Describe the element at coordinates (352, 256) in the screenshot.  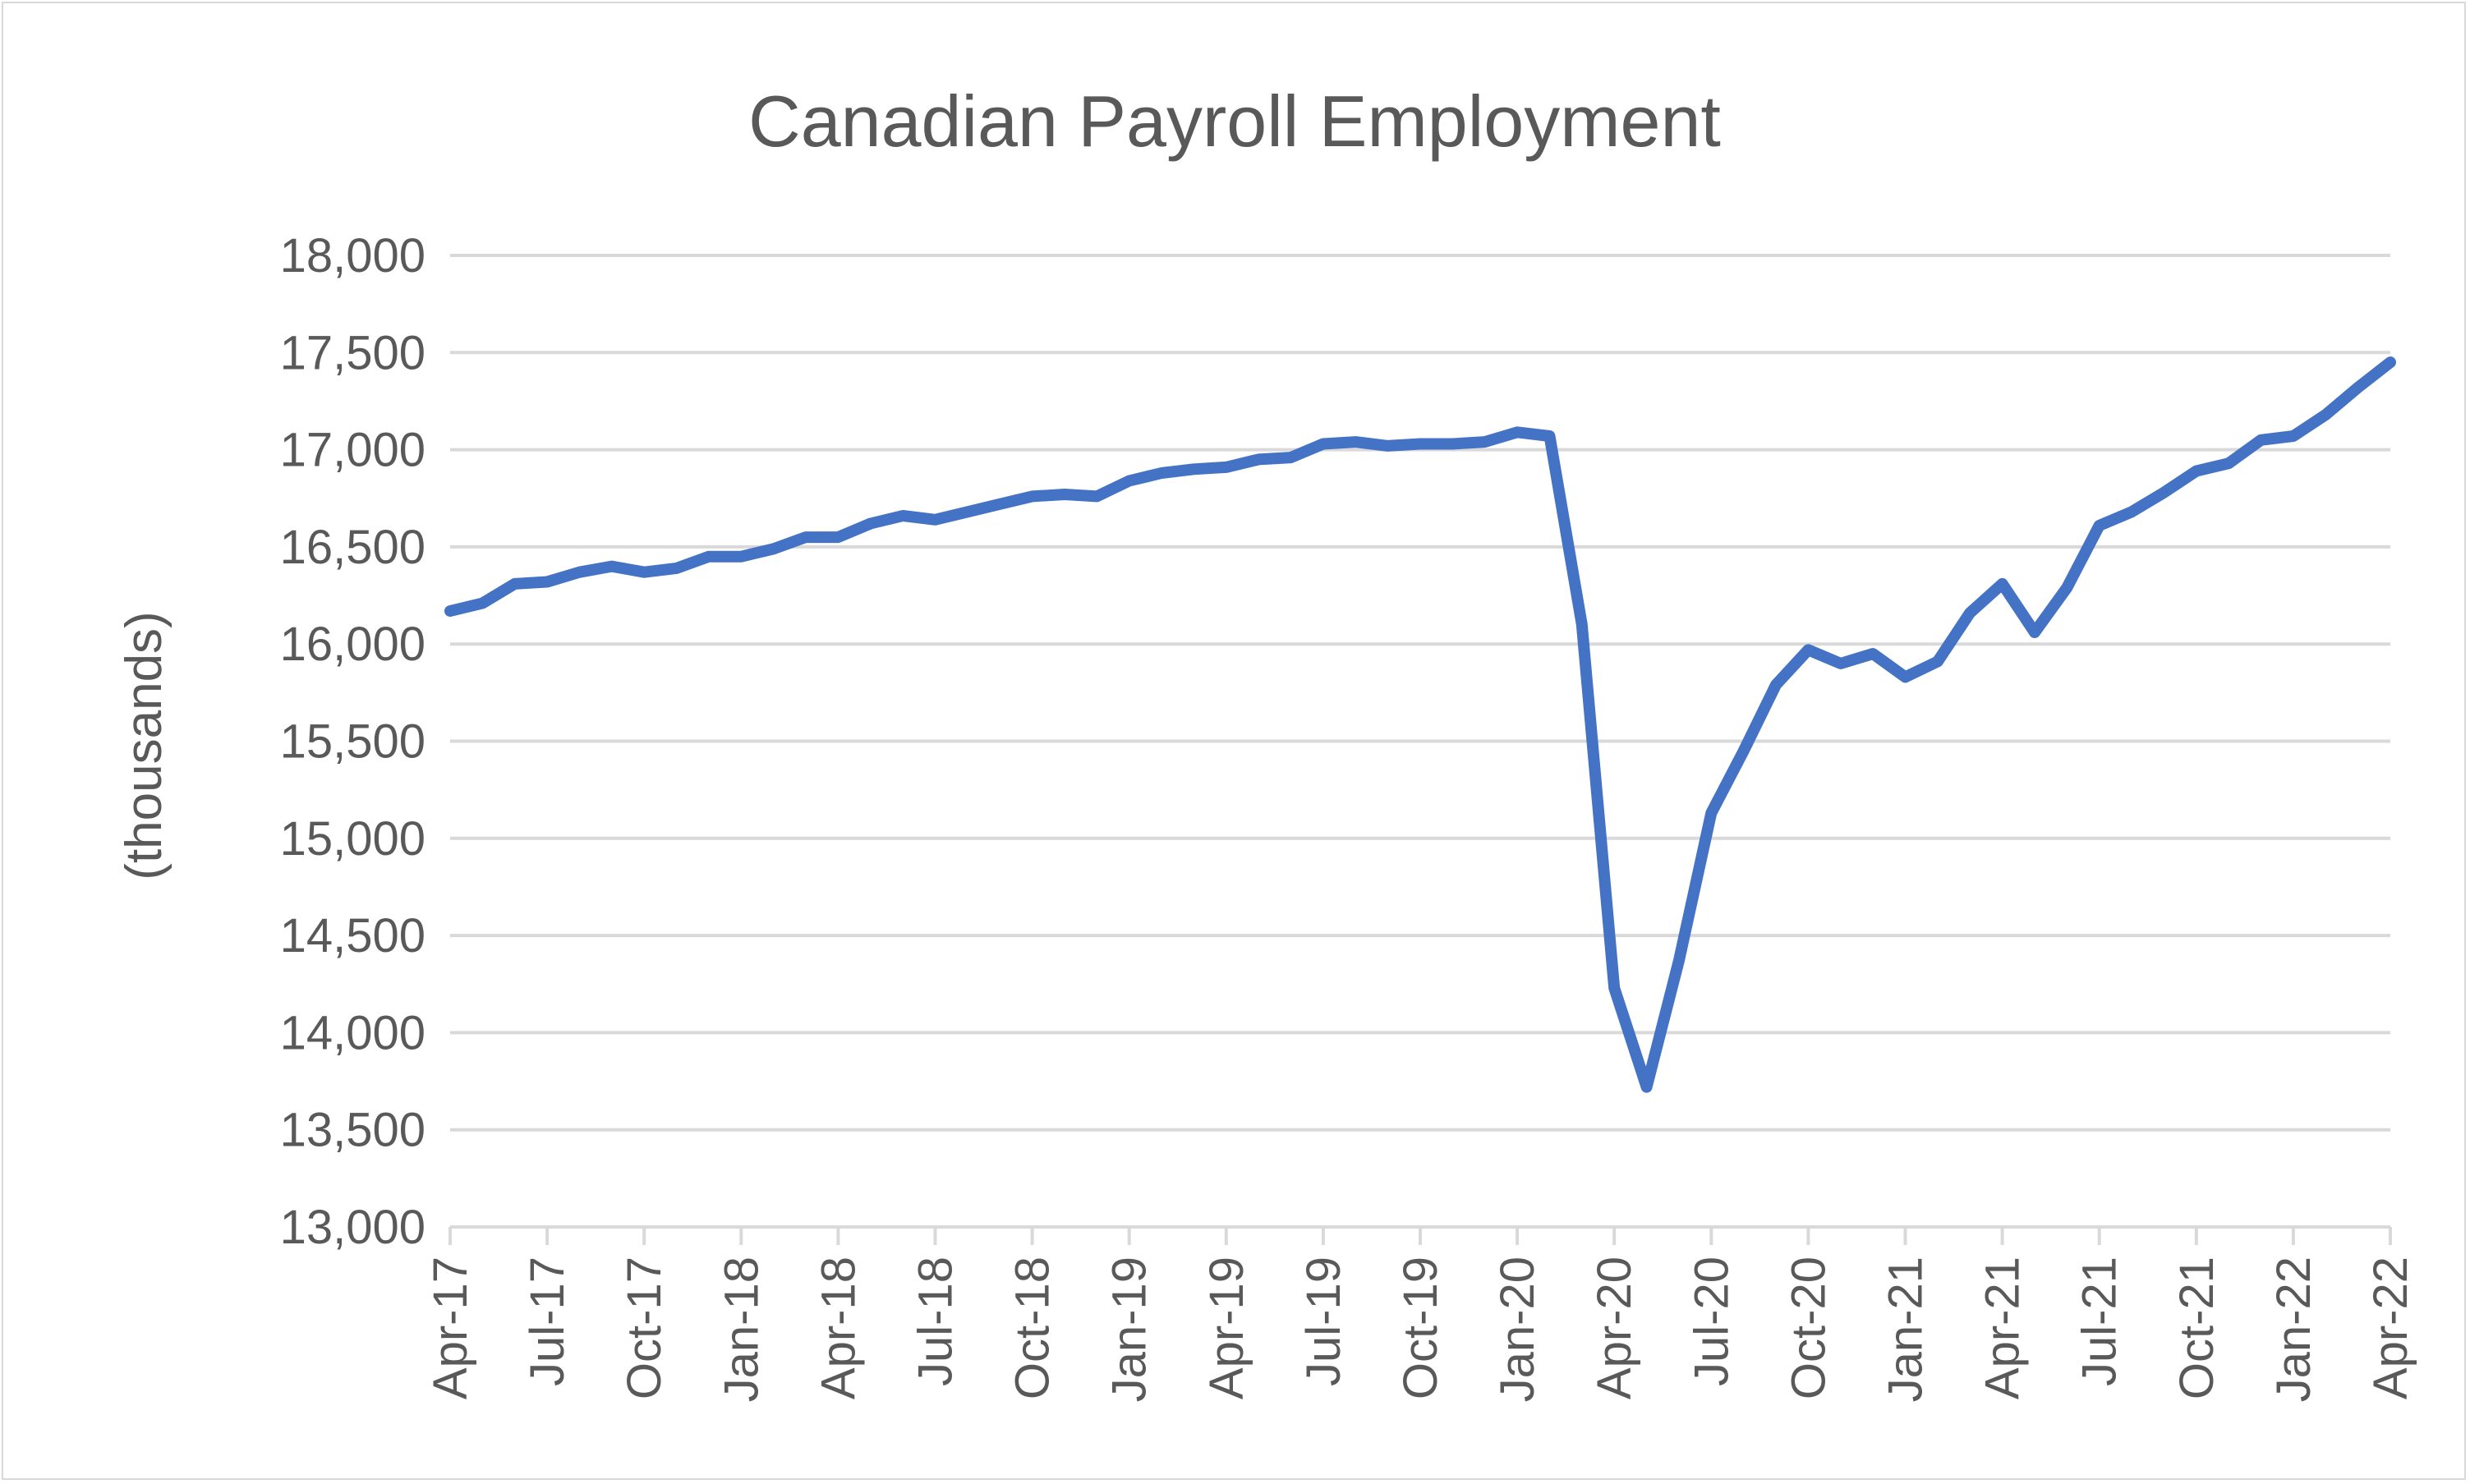
I see `y-tick-label: 18,000` at that location.